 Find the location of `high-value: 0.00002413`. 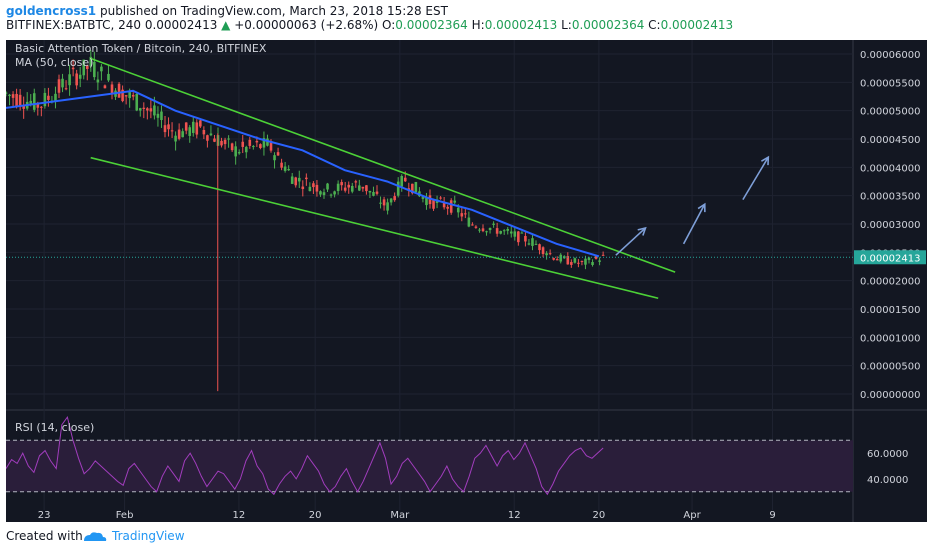

high-value: 0.00002413 is located at coordinates (521, 25).